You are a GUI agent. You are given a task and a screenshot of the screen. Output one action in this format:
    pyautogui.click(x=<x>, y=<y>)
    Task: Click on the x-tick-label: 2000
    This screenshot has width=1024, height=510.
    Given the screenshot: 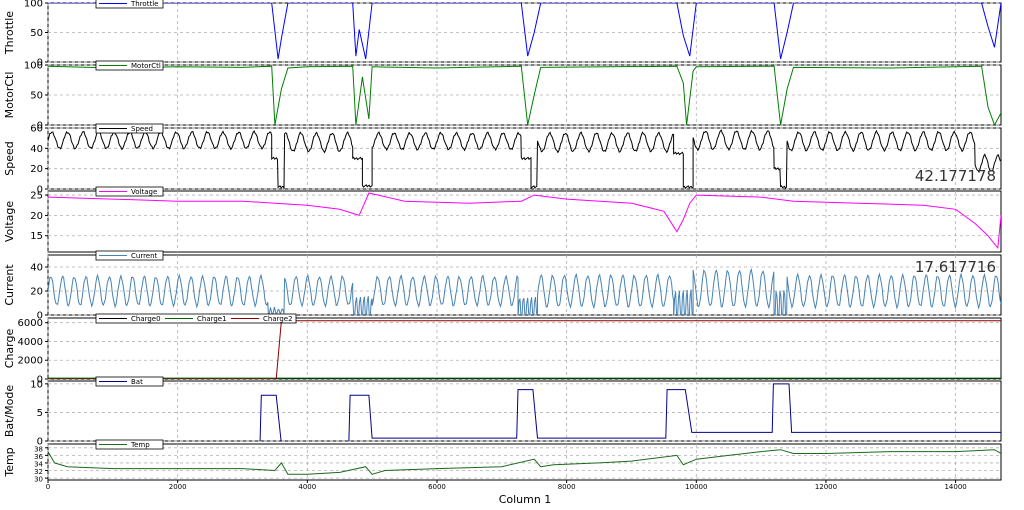 What is the action you would take?
    pyautogui.click(x=178, y=487)
    